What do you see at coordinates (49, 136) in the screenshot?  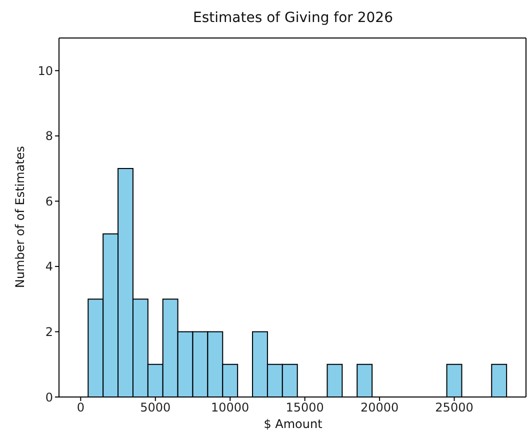 I see `y-tick-label: 8` at bounding box center [49, 136].